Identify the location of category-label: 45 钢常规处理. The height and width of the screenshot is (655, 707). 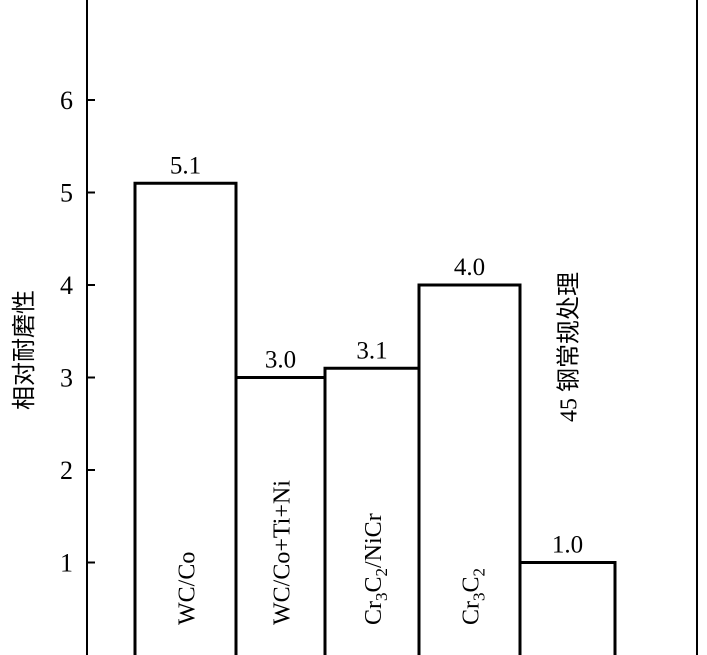
(569, 347).